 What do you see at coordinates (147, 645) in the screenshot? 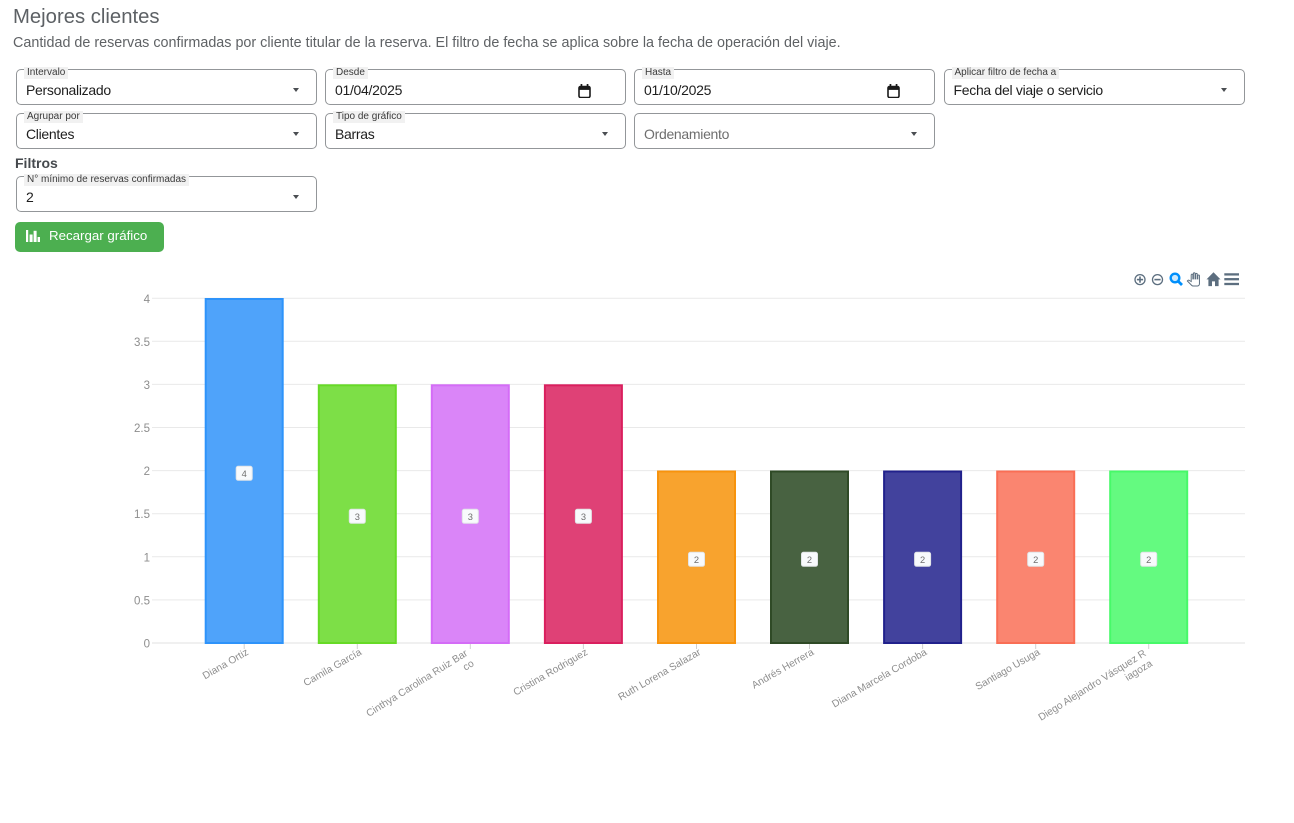
I see `svg-text: 0` at bounding box center [147, 645].